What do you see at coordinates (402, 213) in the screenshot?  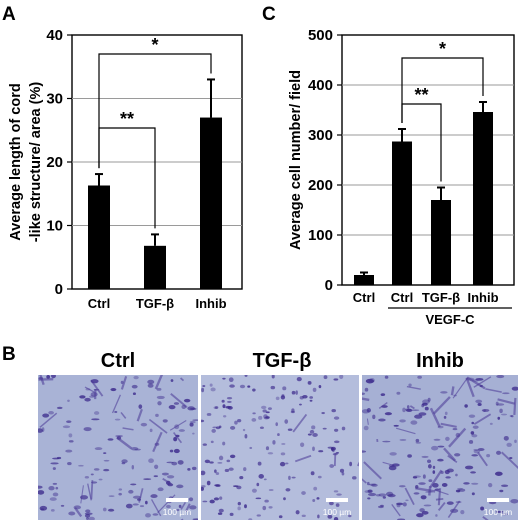 I see `chartC-bar` at bounding box center [402, 213].